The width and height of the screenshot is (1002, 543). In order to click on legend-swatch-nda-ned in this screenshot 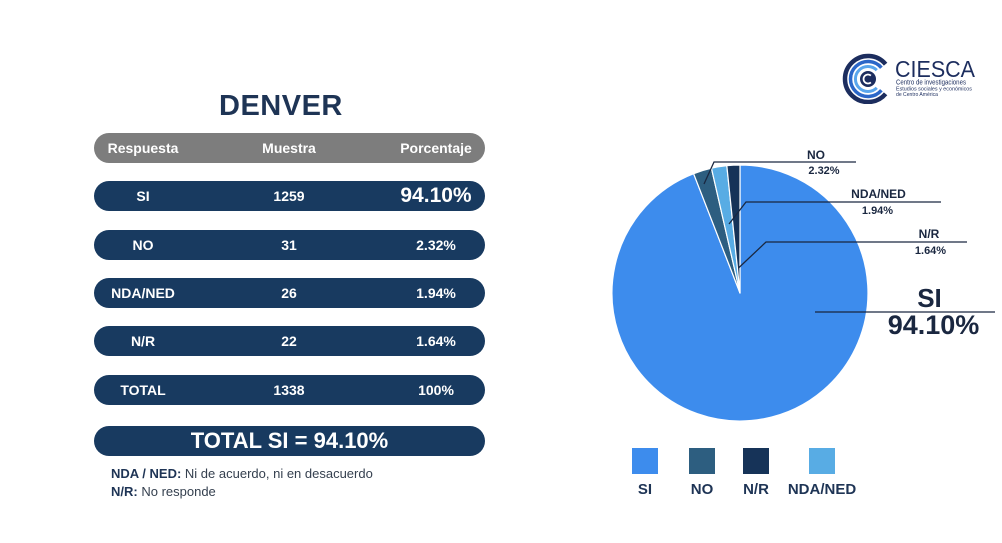, I will do `click(822, 461)`.